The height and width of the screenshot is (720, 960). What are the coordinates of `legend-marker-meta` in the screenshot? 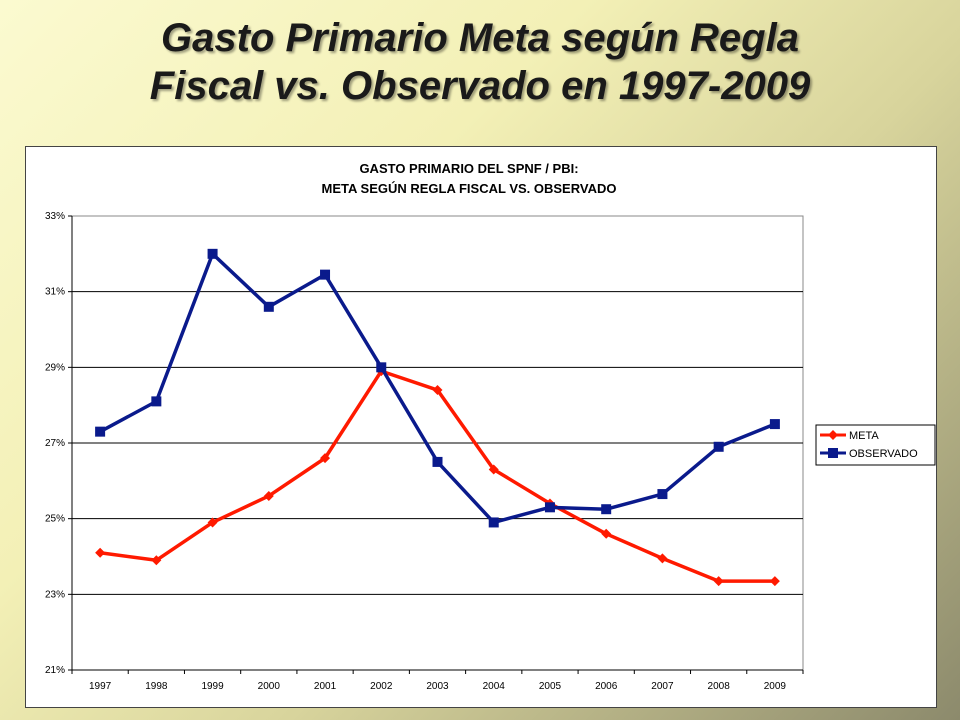 It's located at (833, 435).